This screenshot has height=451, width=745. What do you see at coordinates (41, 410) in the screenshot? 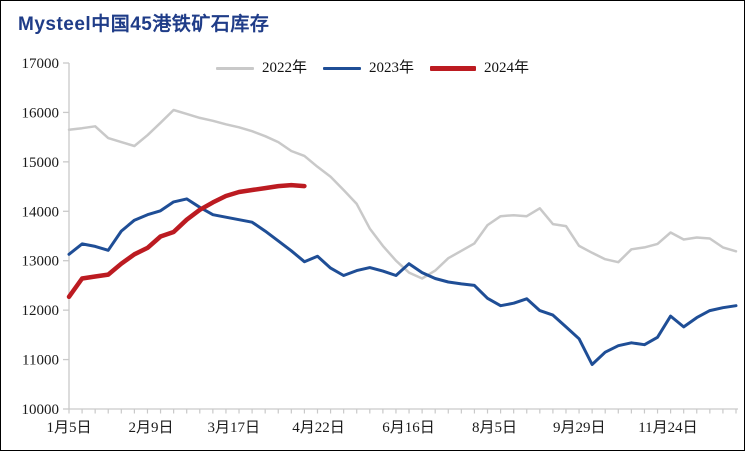
I see `y-tick-label: 10000` at bounding box center [41, 410].